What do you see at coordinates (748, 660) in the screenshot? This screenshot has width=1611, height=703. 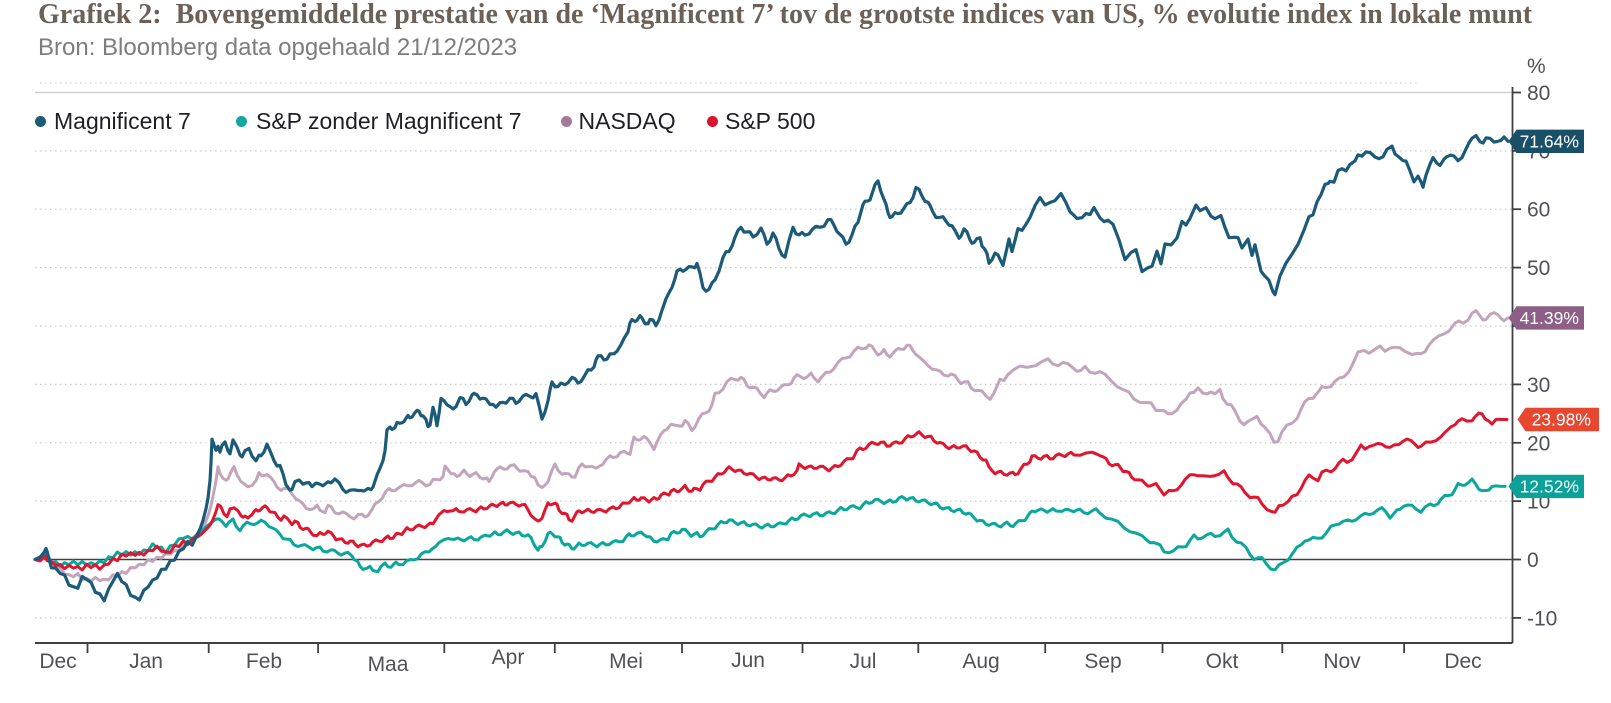 I see `svg-text: Jun` at bounding box center [748, 660].